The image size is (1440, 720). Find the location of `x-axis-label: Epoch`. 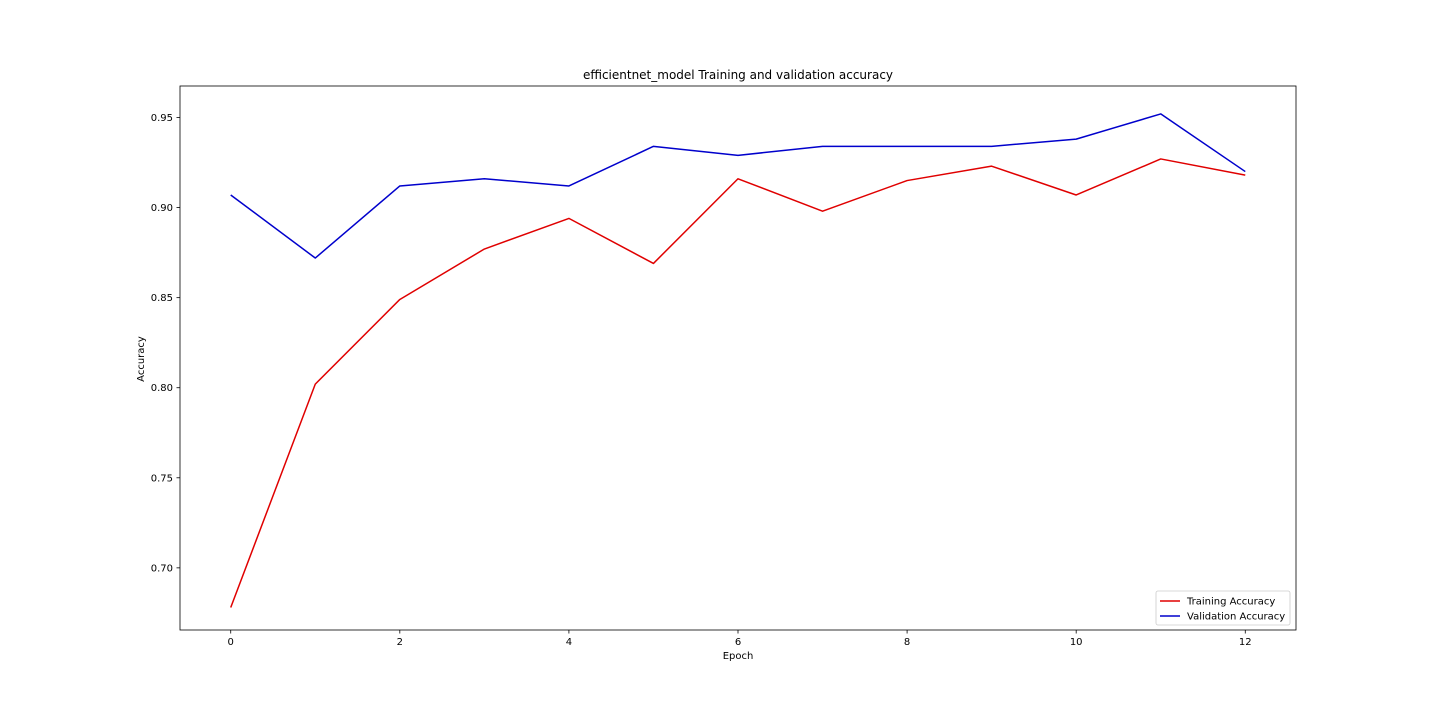

x-axis-label: Epoch is located at coordinates (738, 656).